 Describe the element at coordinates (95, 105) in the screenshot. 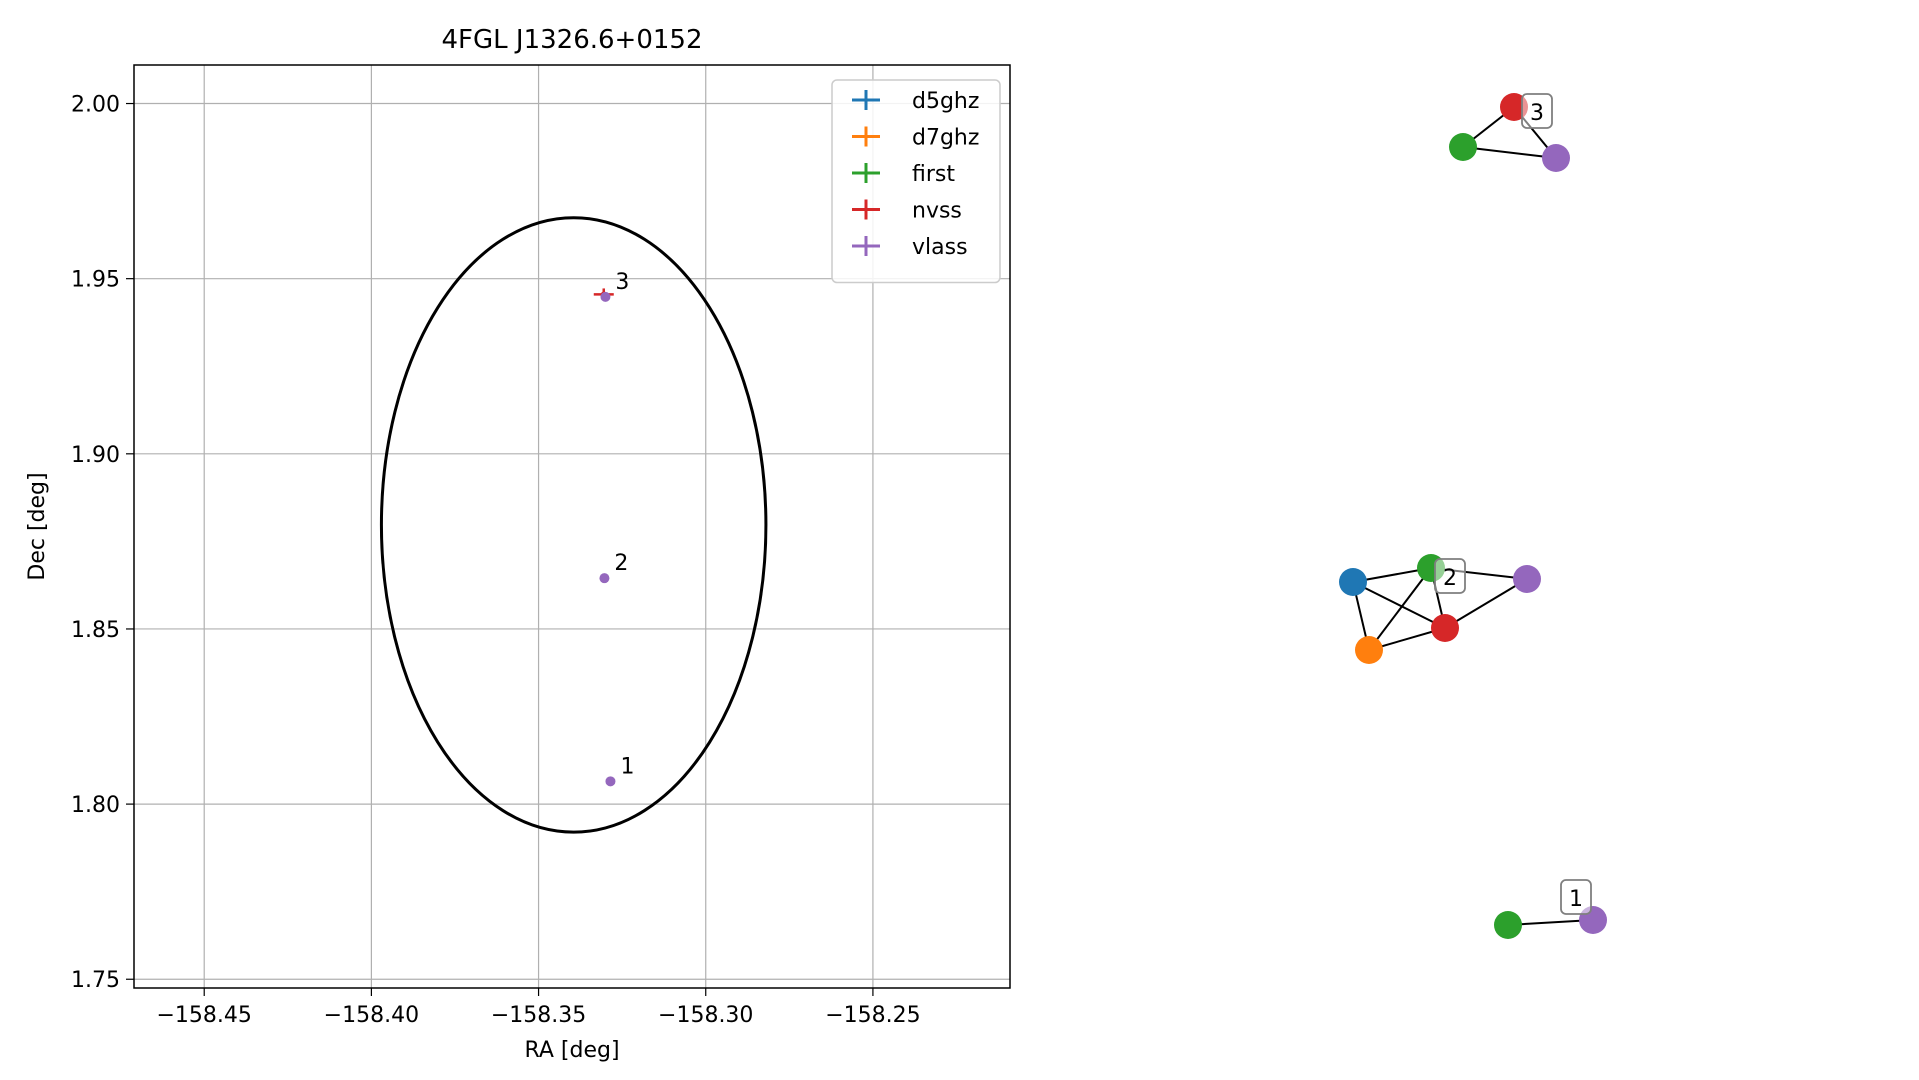

I see `y-tick-label: 2.00` at that location.